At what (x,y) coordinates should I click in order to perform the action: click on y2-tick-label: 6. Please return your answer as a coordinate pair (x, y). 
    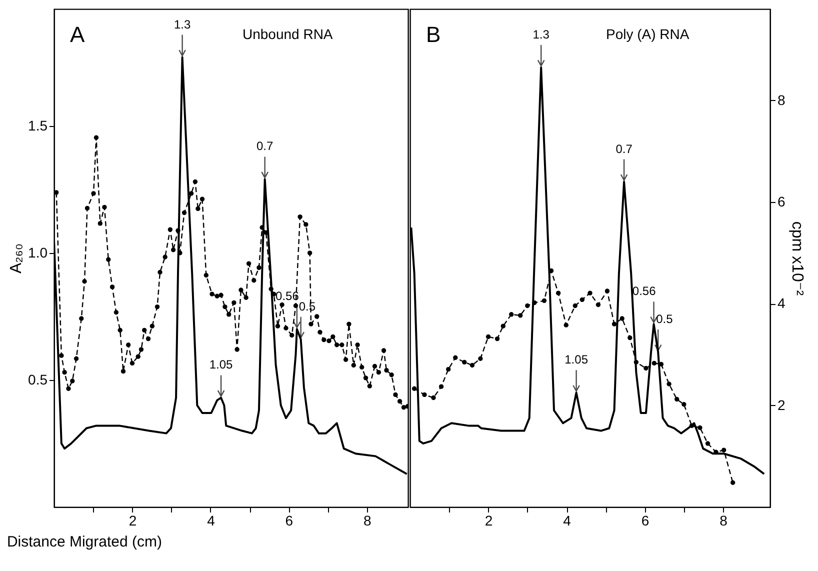
    Looking at the image, I should click on (782, 202).